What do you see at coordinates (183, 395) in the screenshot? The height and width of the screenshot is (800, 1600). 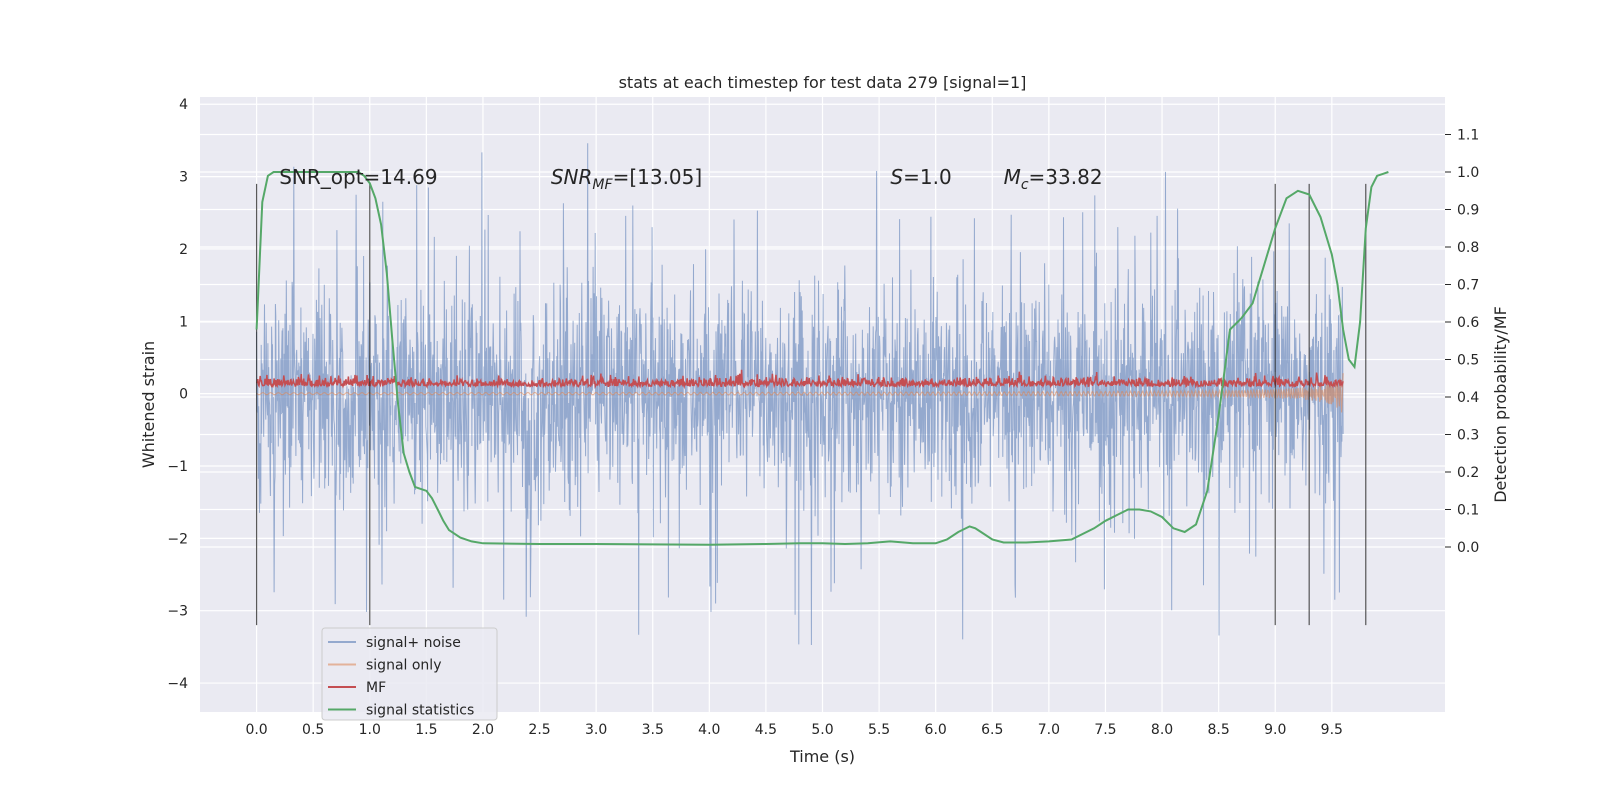 I see `y-tick-label: 0` at bounding box center [183, 395].